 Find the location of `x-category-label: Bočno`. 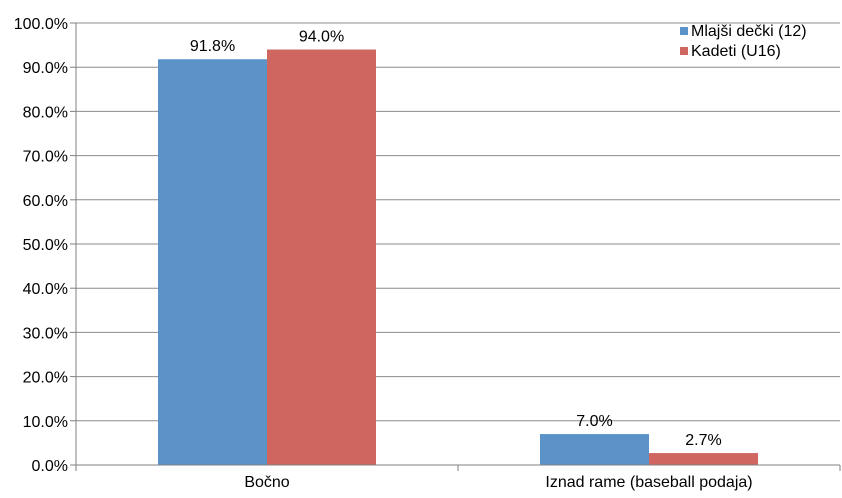

x-category-label: Bočno is located at coordinates (266, 482).